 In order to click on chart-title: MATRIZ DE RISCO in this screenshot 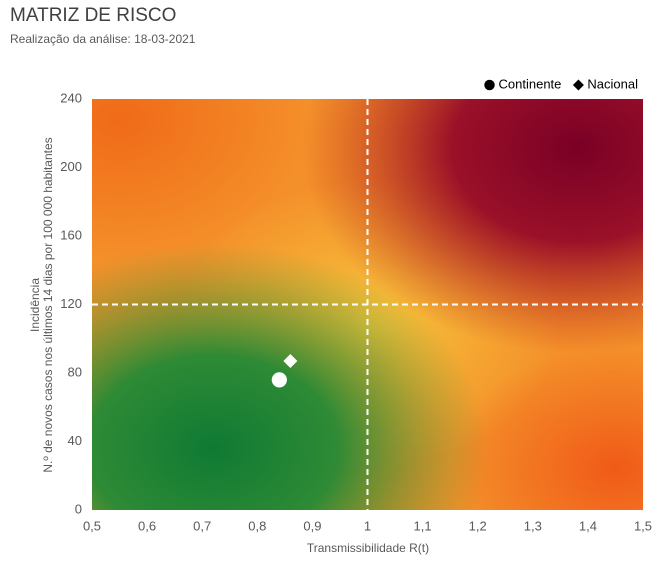, I will do `click(93, 15)`.